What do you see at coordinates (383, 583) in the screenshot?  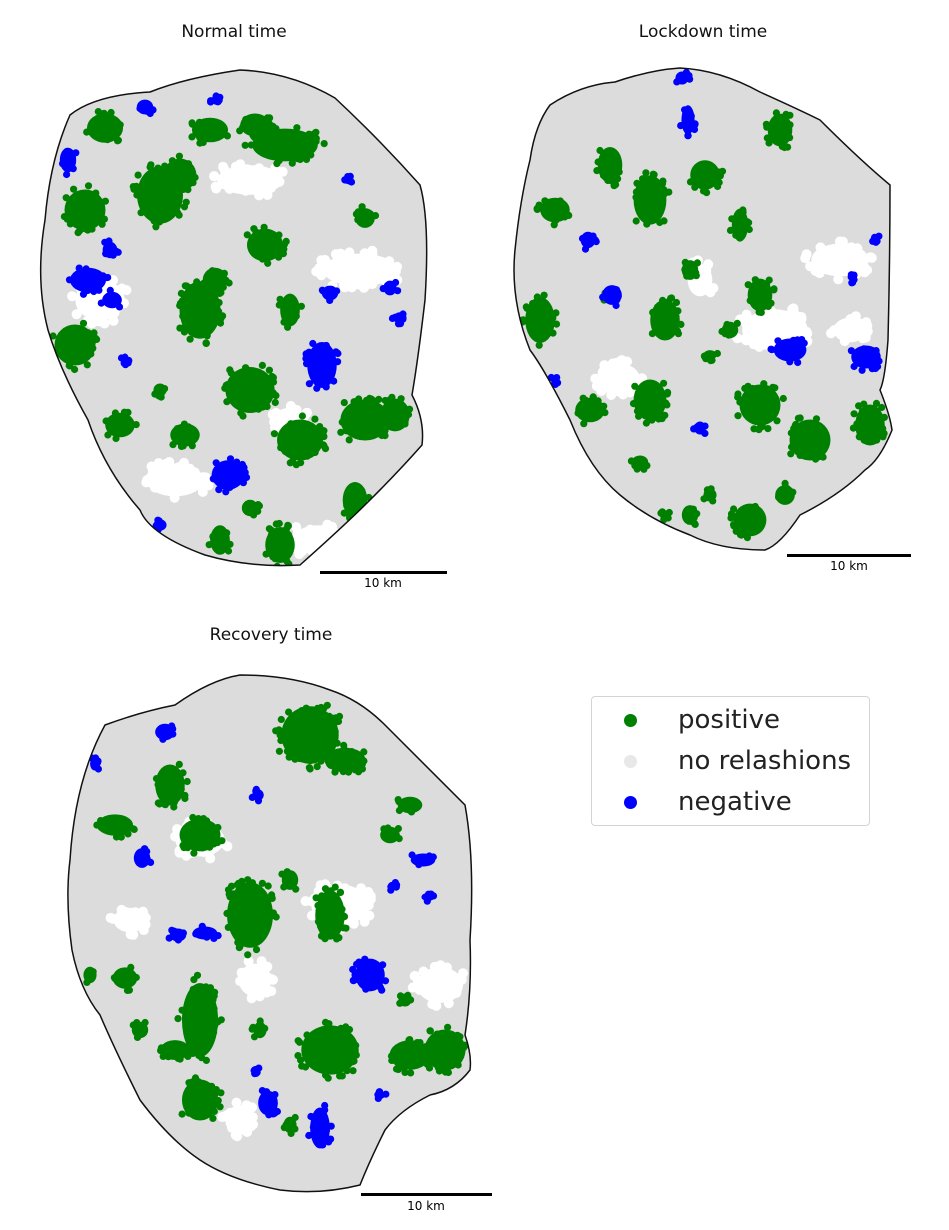 I see `scale-label-normal: 10 km` at bounding box center [383, 583].